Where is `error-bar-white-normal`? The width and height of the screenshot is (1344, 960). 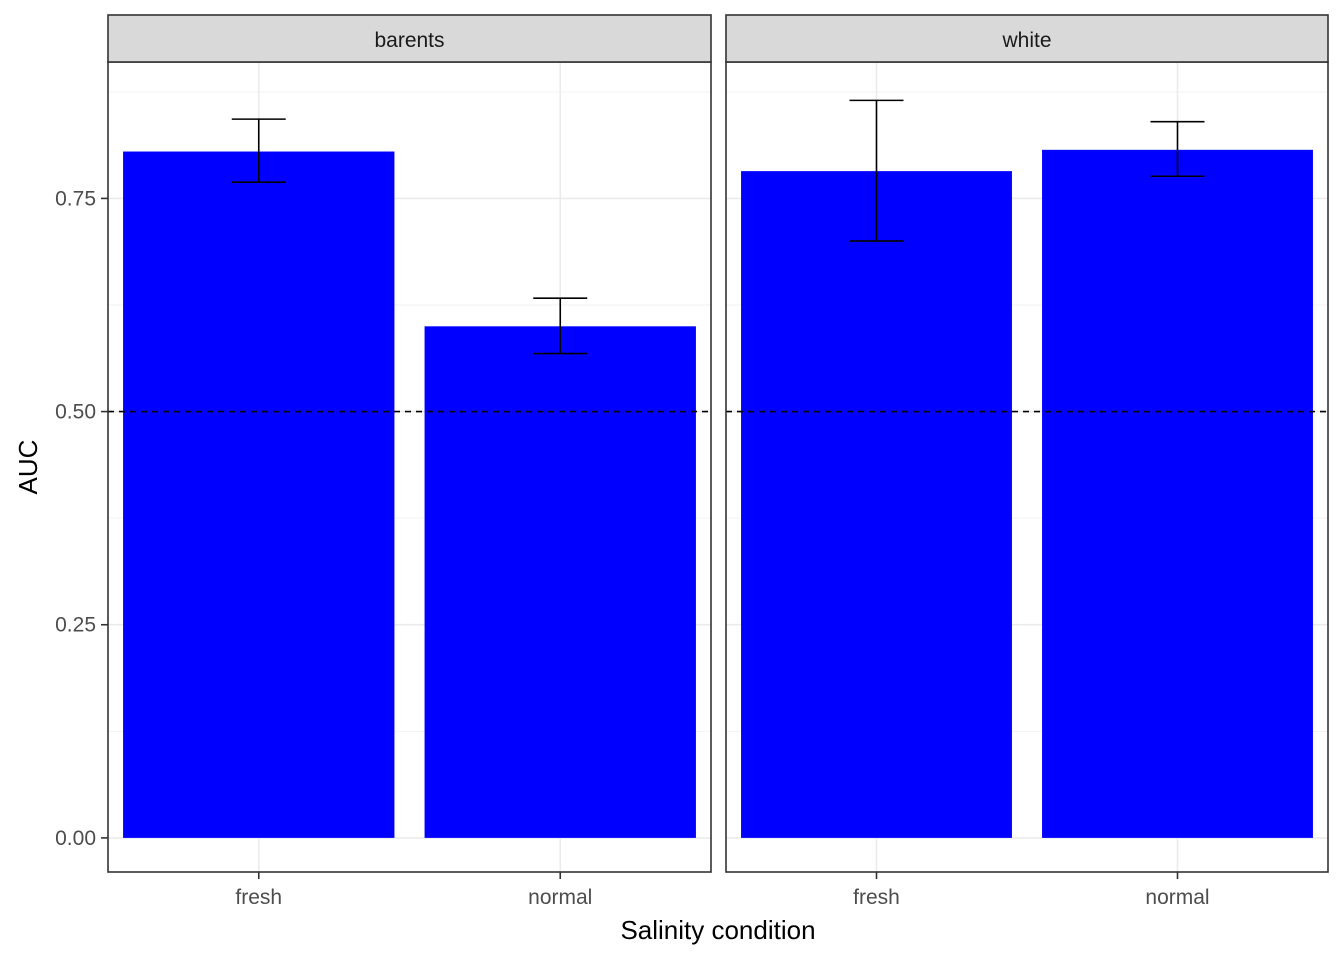 error-bar-white-normal is located at coordinates (1177, 149).